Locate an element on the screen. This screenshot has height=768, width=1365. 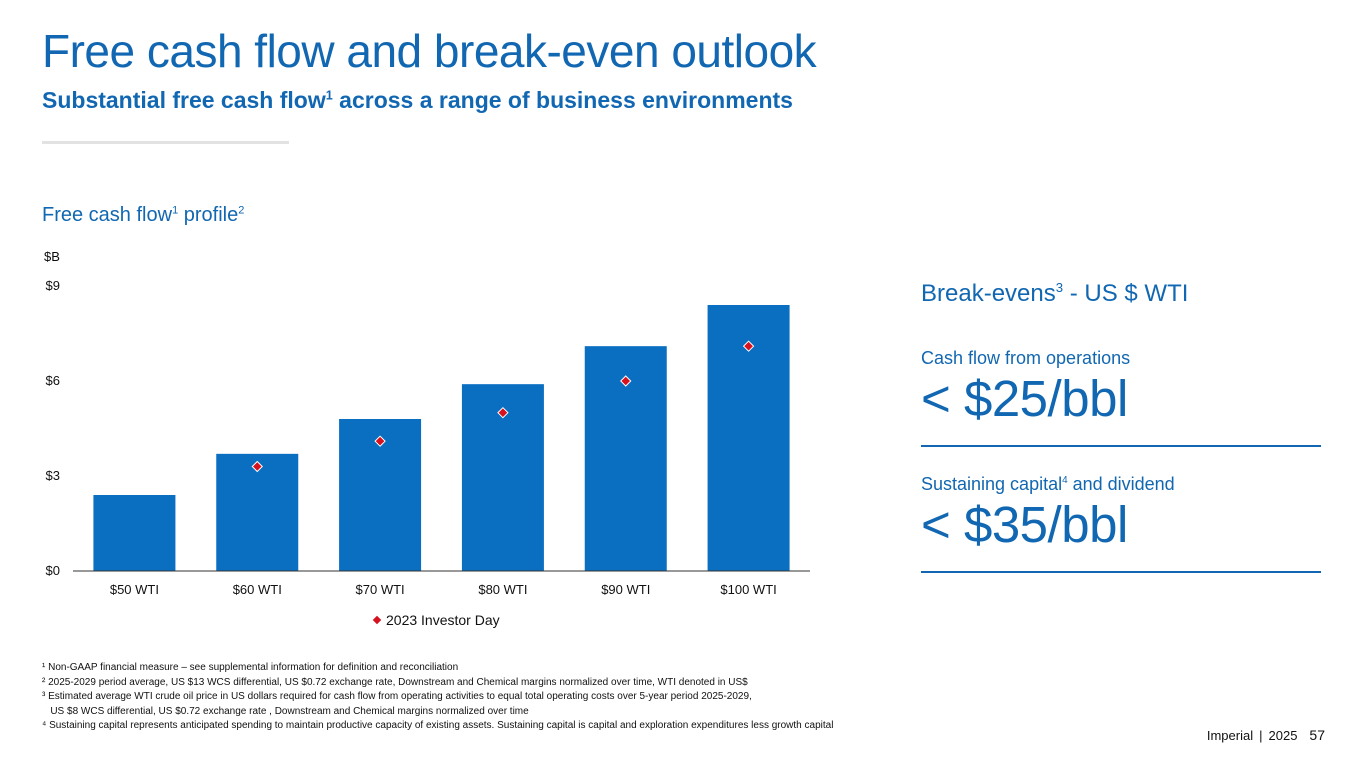
diamond-marker-icon is located at coordinates (377, 620).